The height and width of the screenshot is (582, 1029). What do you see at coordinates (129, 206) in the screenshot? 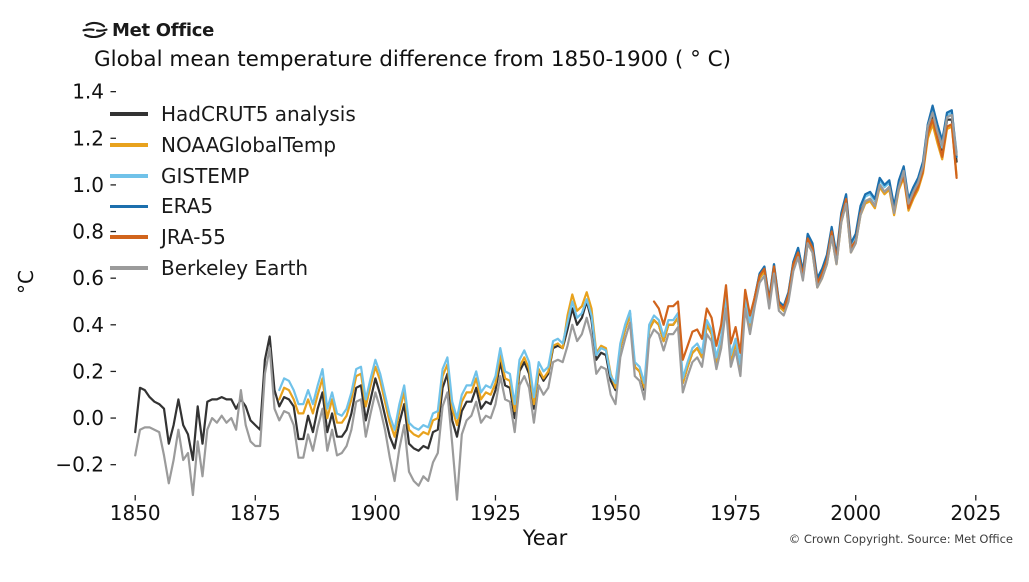
I see `legend-swatch-era5` at bounding box center [129, 206].